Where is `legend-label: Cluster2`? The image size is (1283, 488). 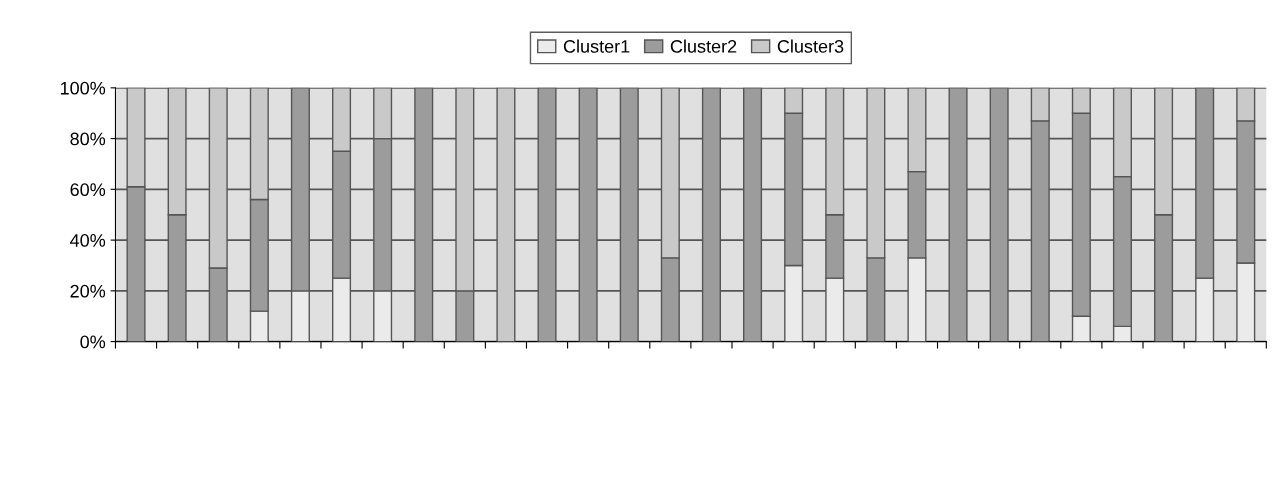 legend-label: Cluster2 is located at coordinates (703, 46).